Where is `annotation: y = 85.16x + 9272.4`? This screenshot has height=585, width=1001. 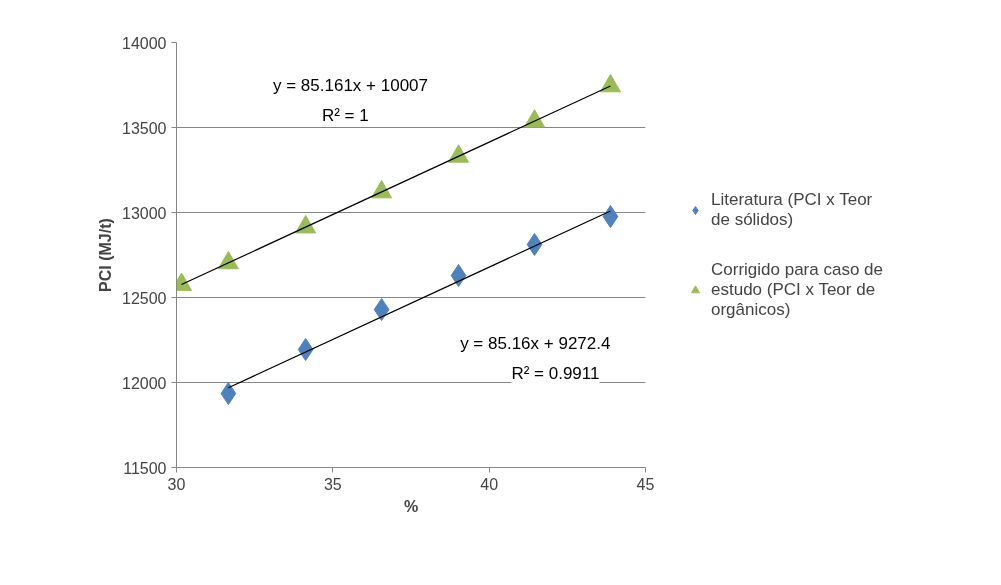
annotation: y = 85.16x + 9272.4 is located at coordinates (535, 343).